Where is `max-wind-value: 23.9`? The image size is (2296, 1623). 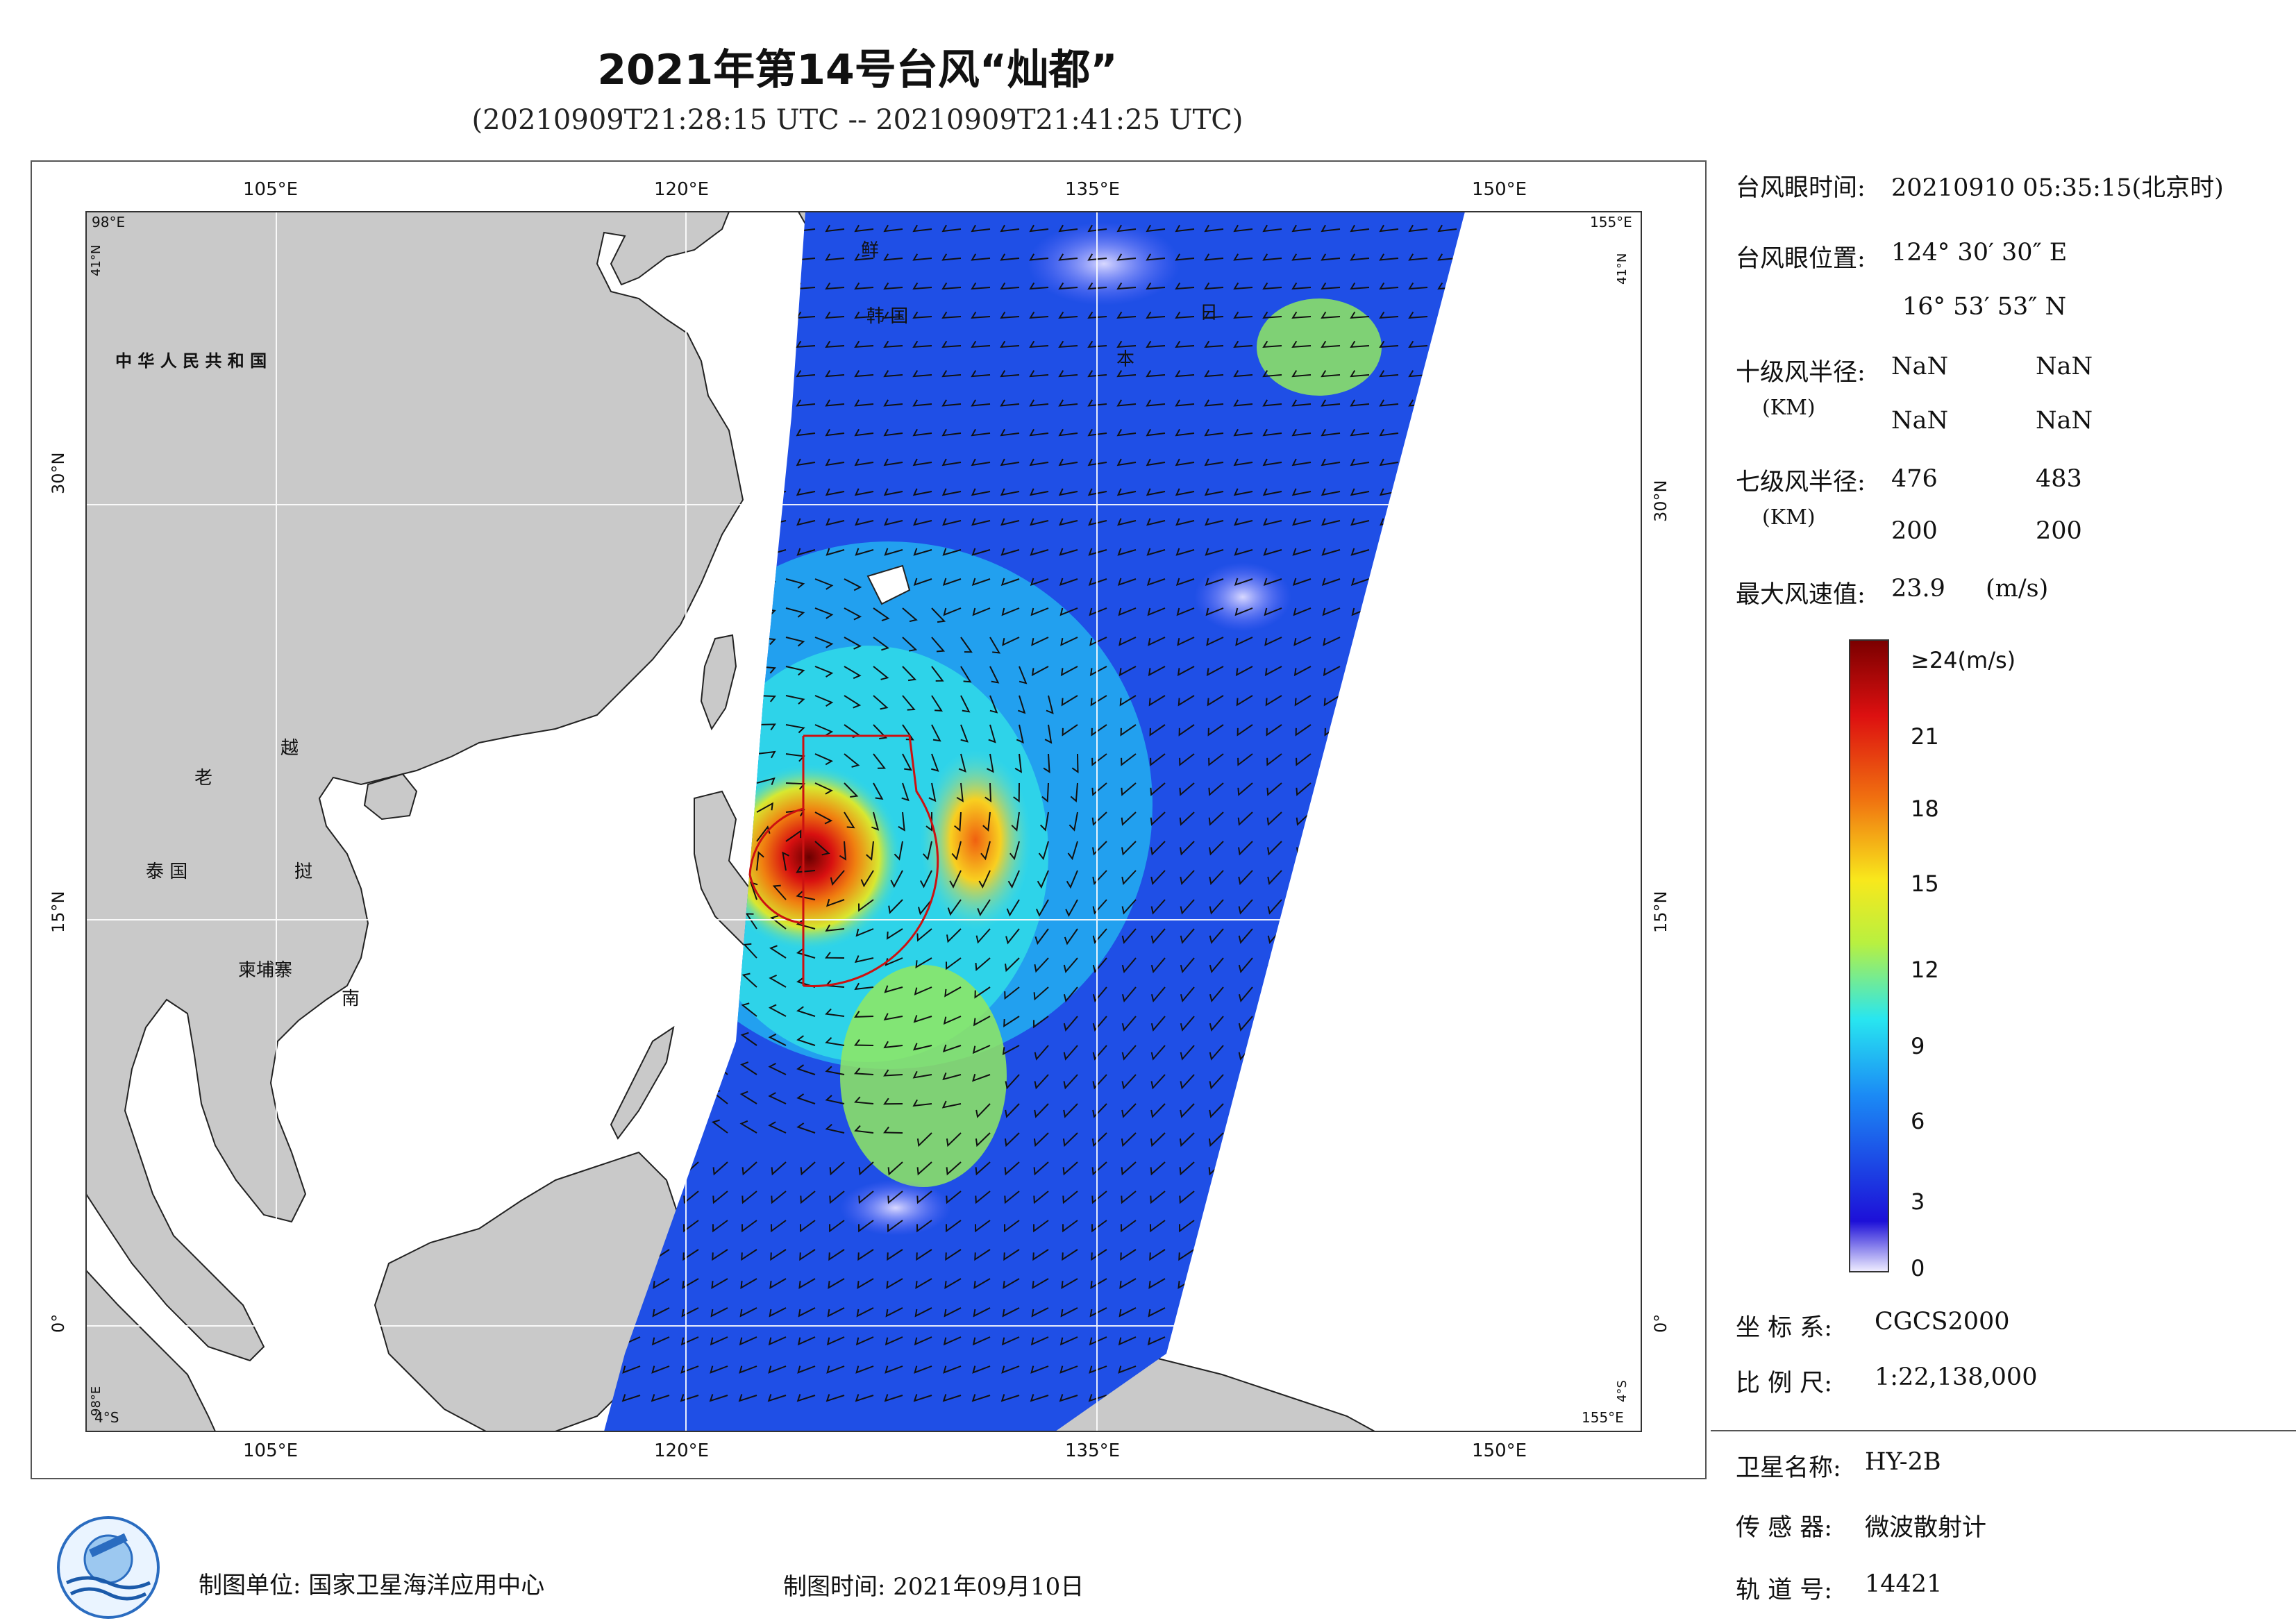 max-wind-value: 23.9 is located at coordinates (1918, 589).